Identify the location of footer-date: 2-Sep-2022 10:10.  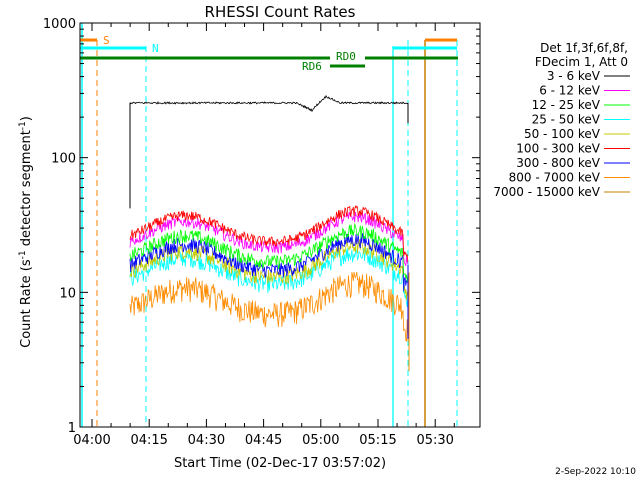
(595, 472).